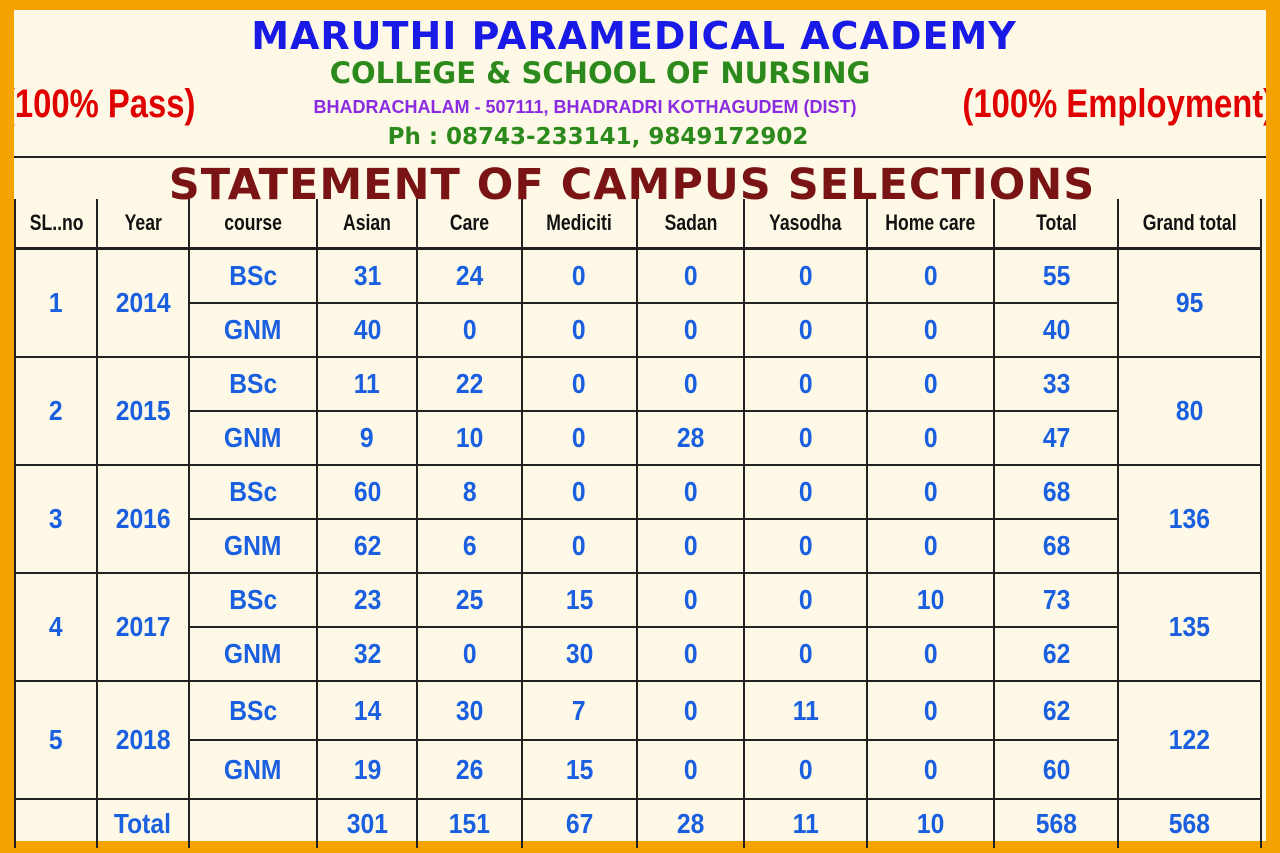 The image size is (1280, 853). Describe the element at coordinates (1056, 276) in the screenshot. I see `total-cell: 55` at that location.